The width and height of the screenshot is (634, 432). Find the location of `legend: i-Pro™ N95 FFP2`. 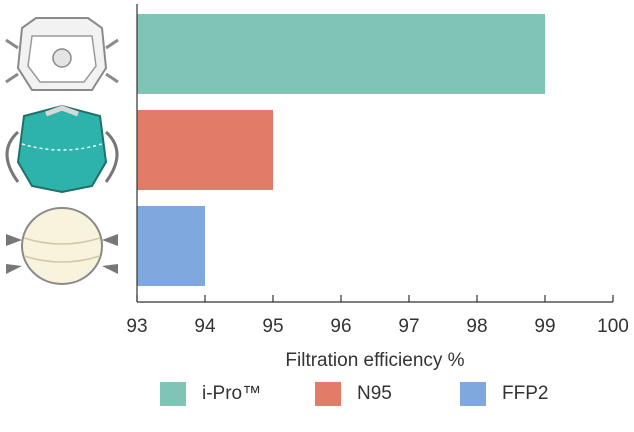

legend: i-Pro™ N95 FFP2 is located at coordinates (317, 396).